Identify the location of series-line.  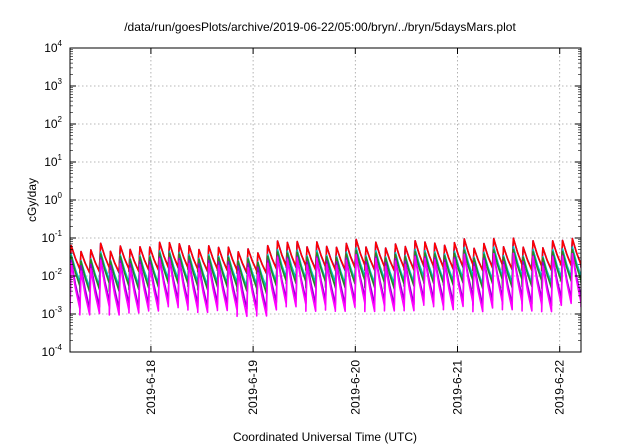
(325, 285).